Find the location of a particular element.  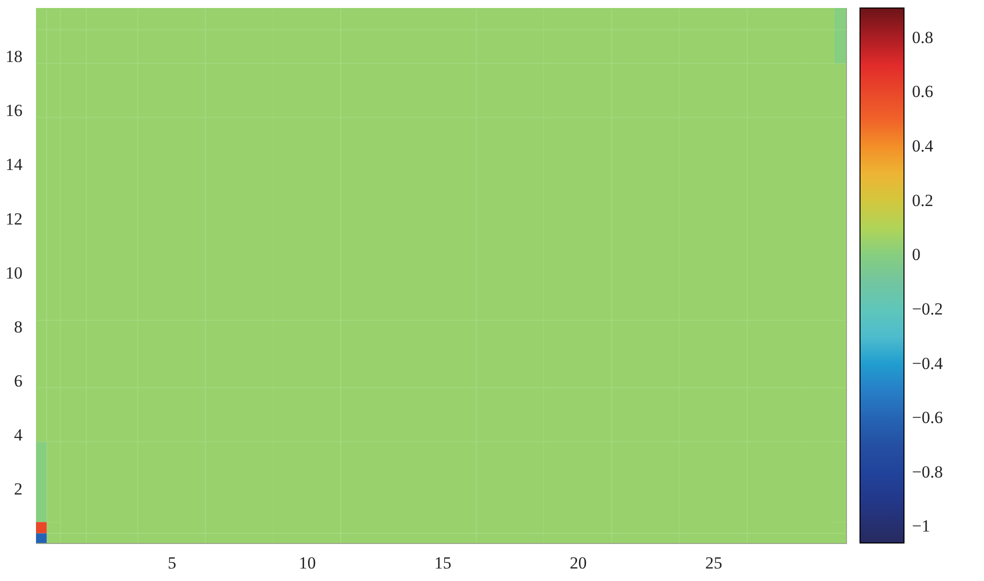

y-tick-label: 16 is located at coordinates (14, 110).